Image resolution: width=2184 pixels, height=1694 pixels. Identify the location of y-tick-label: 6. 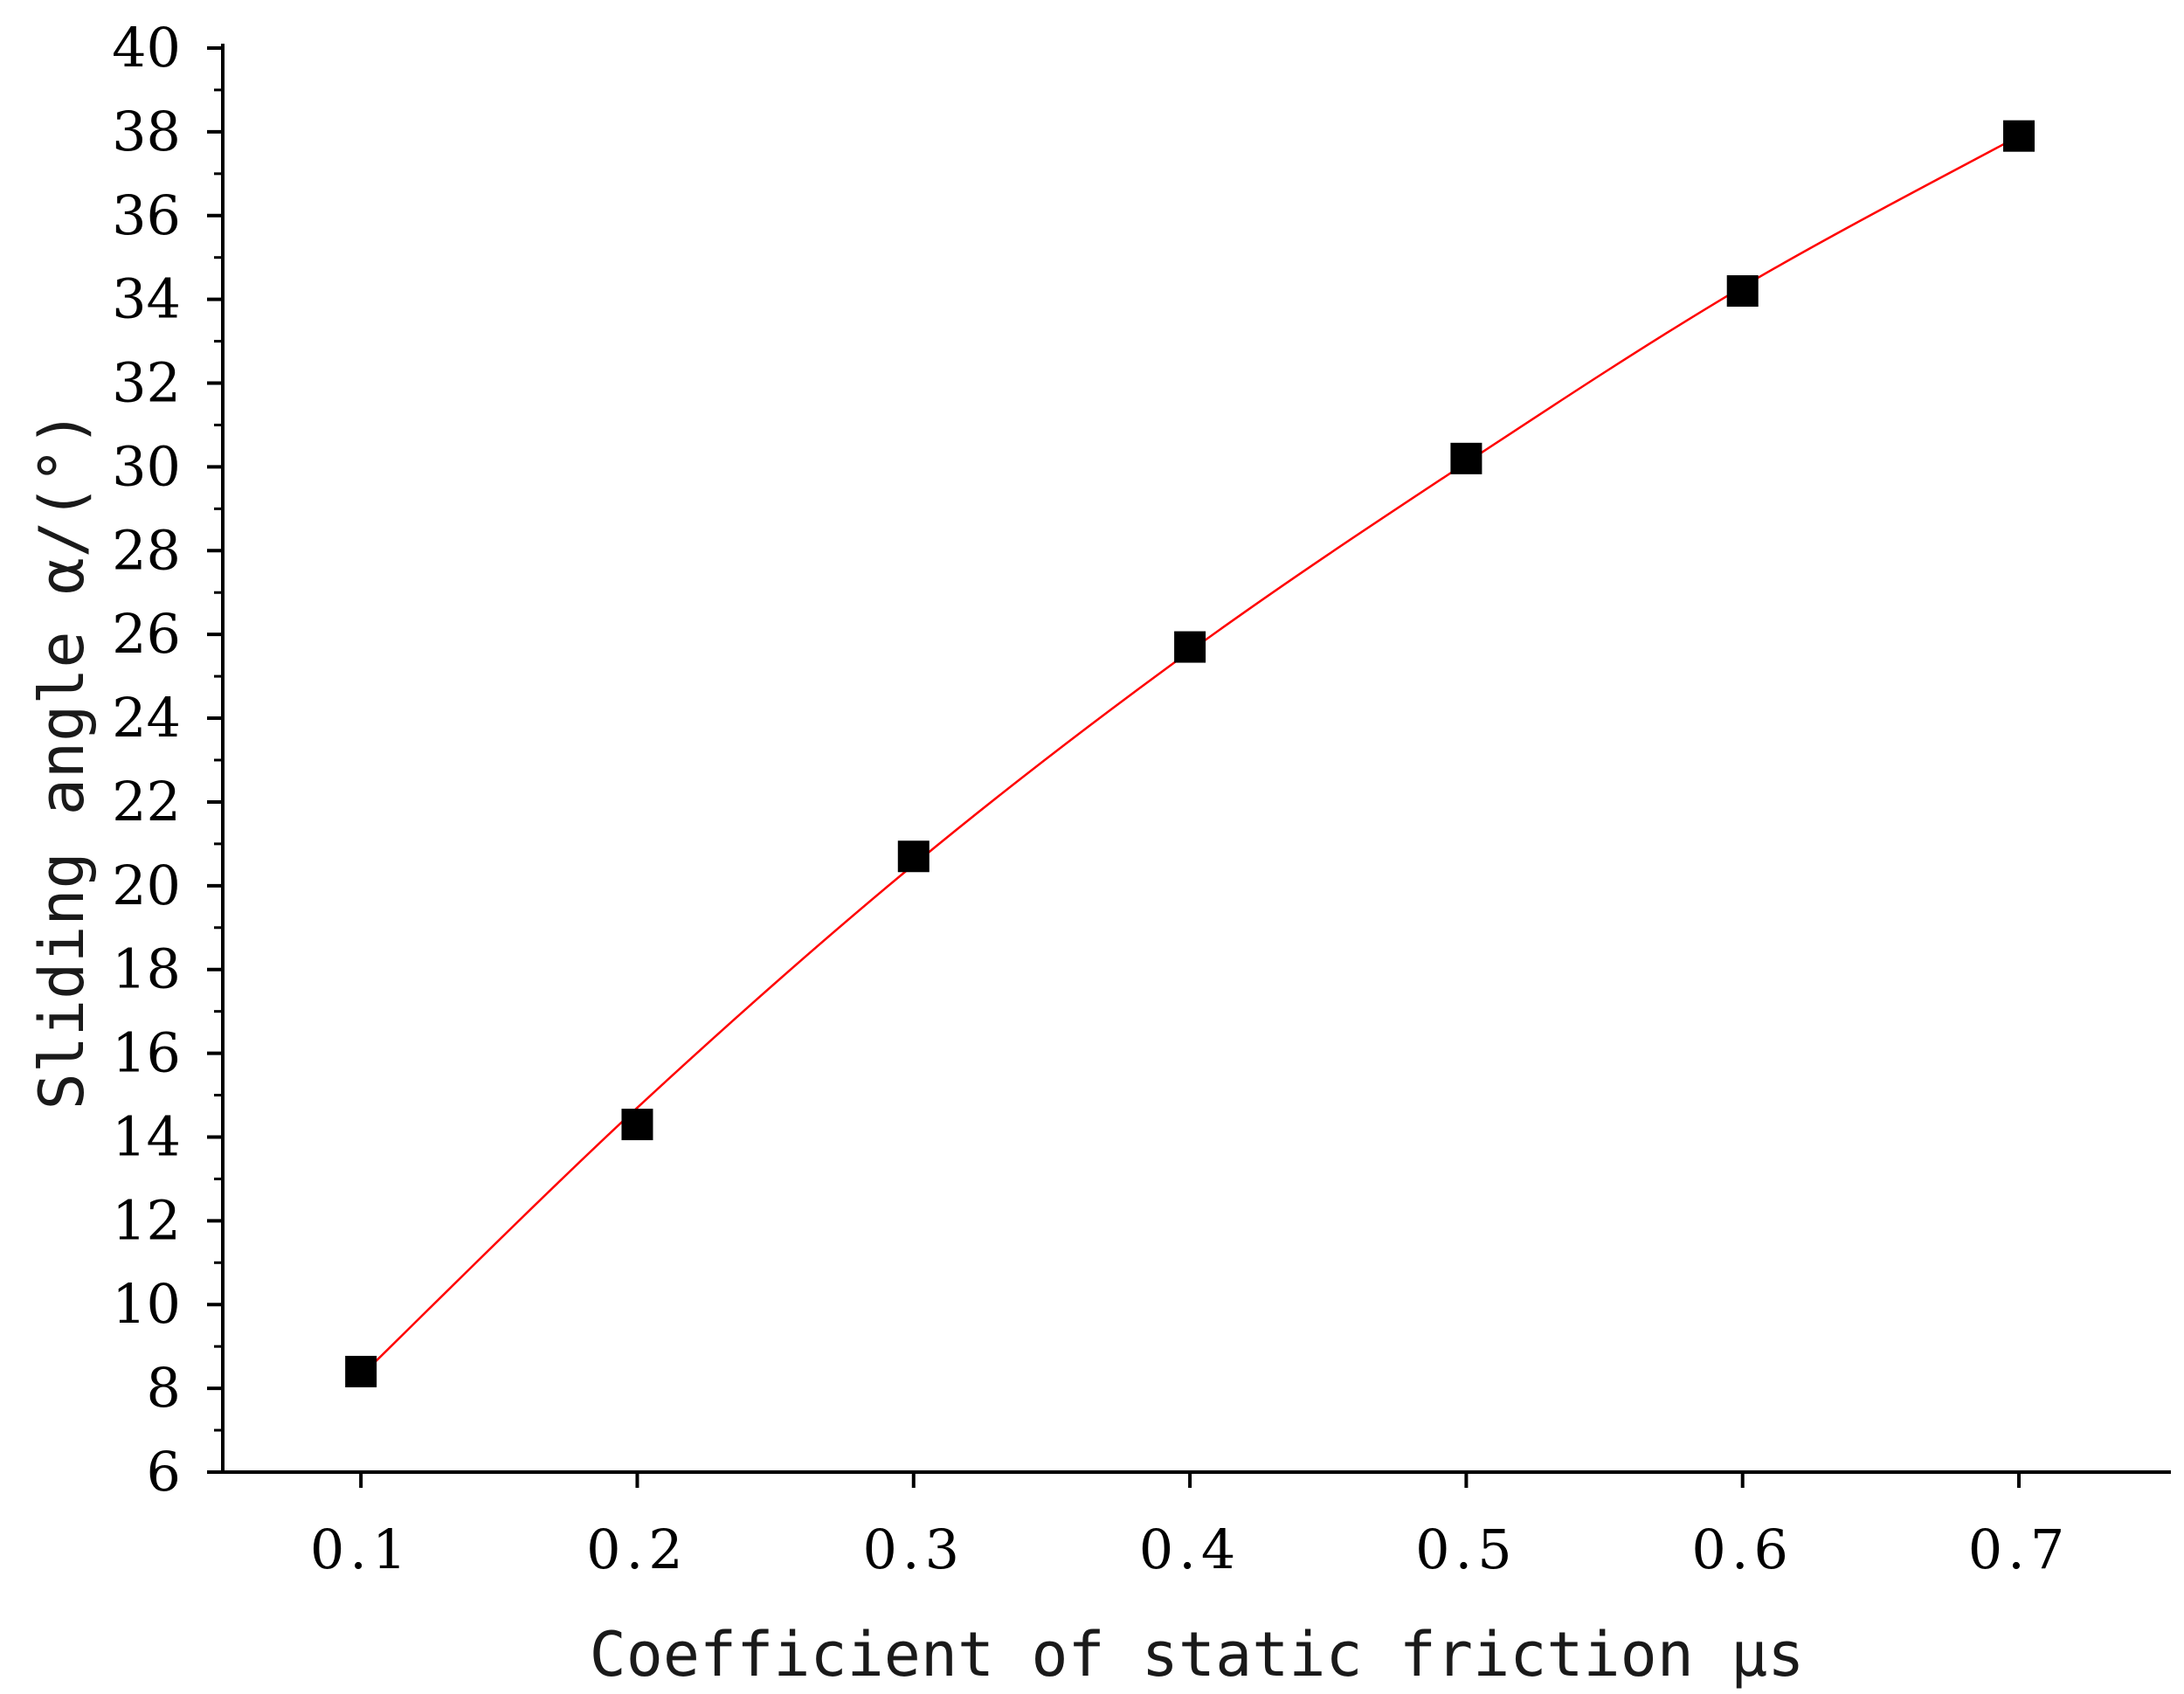
(164, 1472).